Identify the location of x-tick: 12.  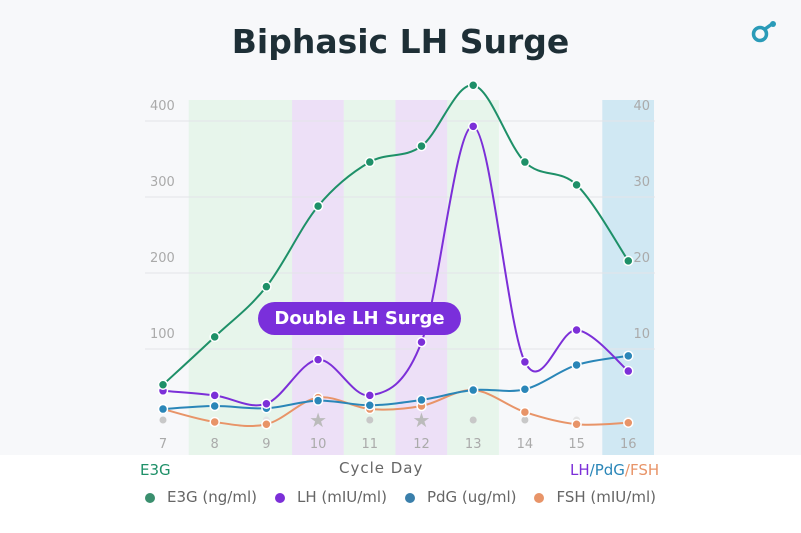
(421, 444).